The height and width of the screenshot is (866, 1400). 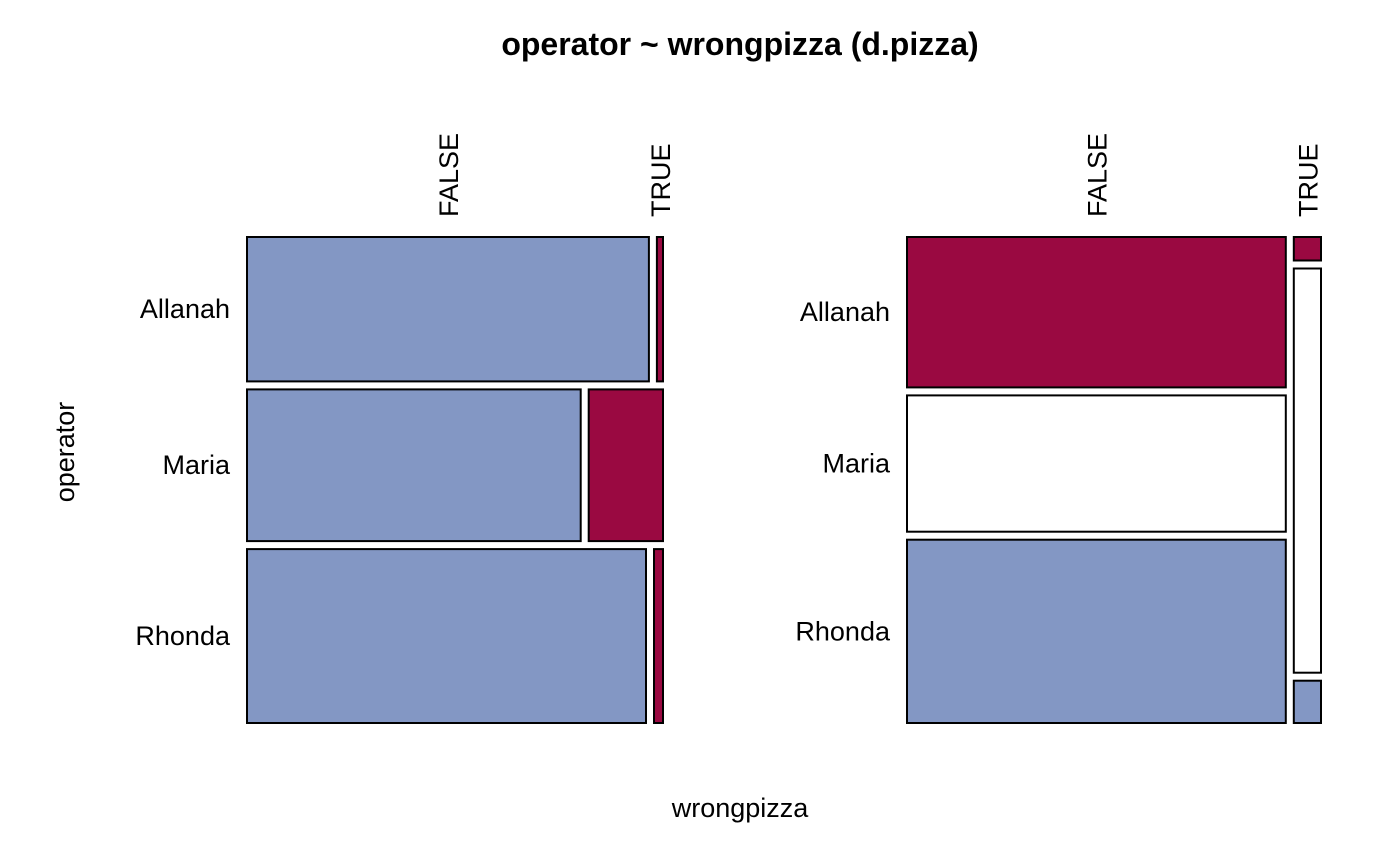 I want to click on mosaic-tile-p1-rhonda-true, so click(x=658, y=636).